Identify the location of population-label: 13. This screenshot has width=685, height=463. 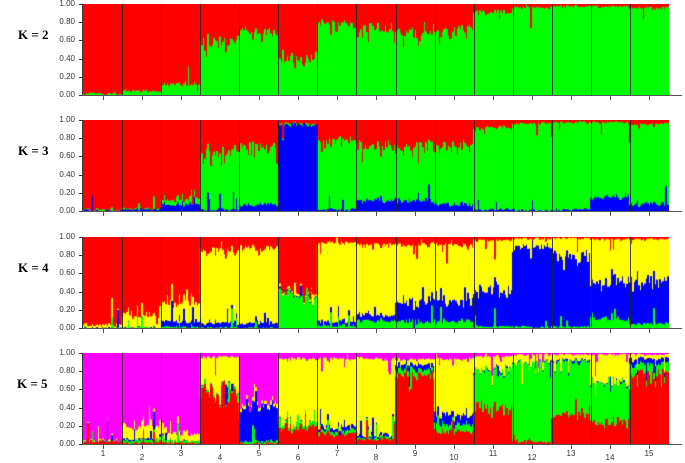
(571, 453).